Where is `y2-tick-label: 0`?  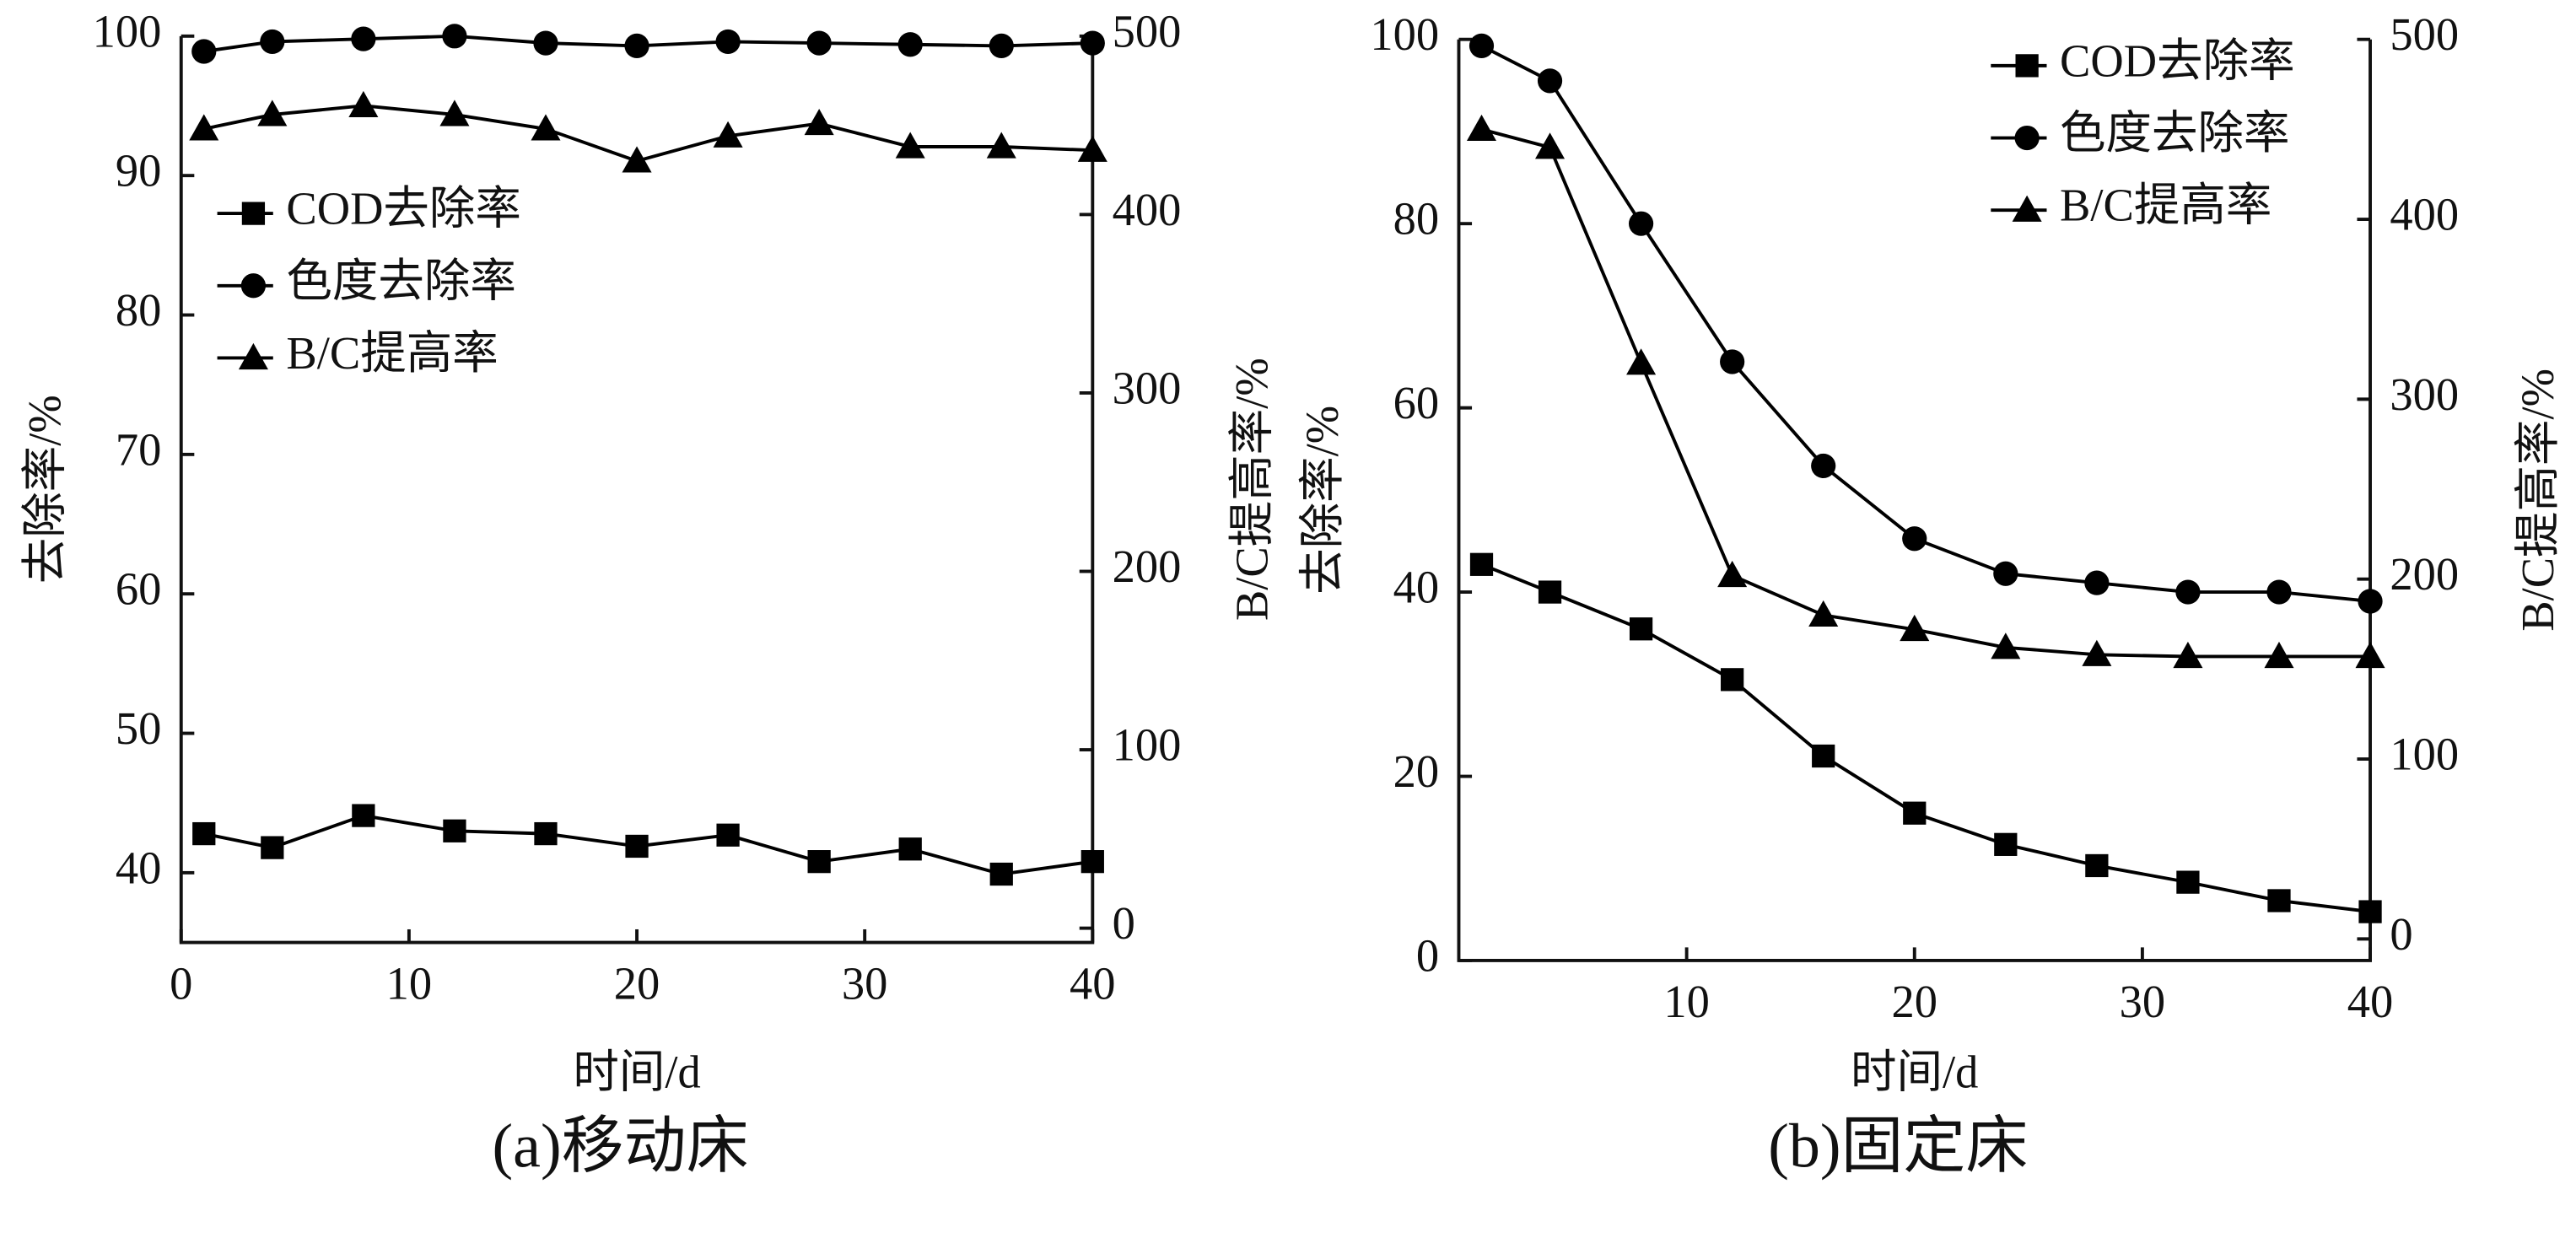
y2-tick-label: 0 is located at coordinates (2401, 934).